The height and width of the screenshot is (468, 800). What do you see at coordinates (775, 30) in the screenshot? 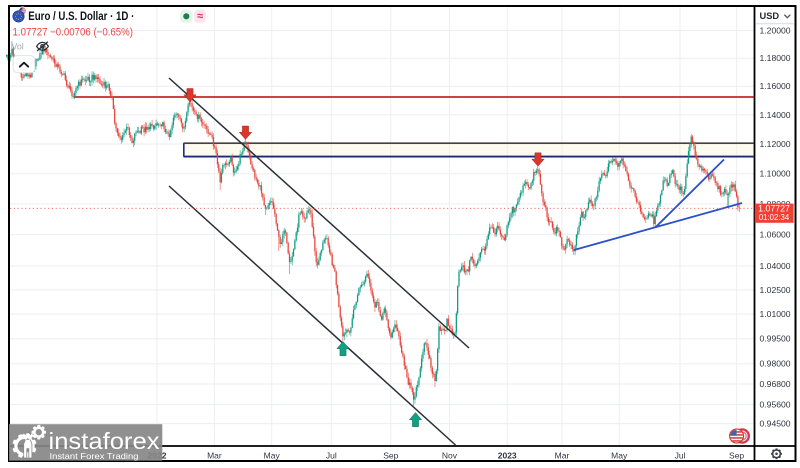
I see `svg-text: 1.20000` at bounding box center [775, 30].